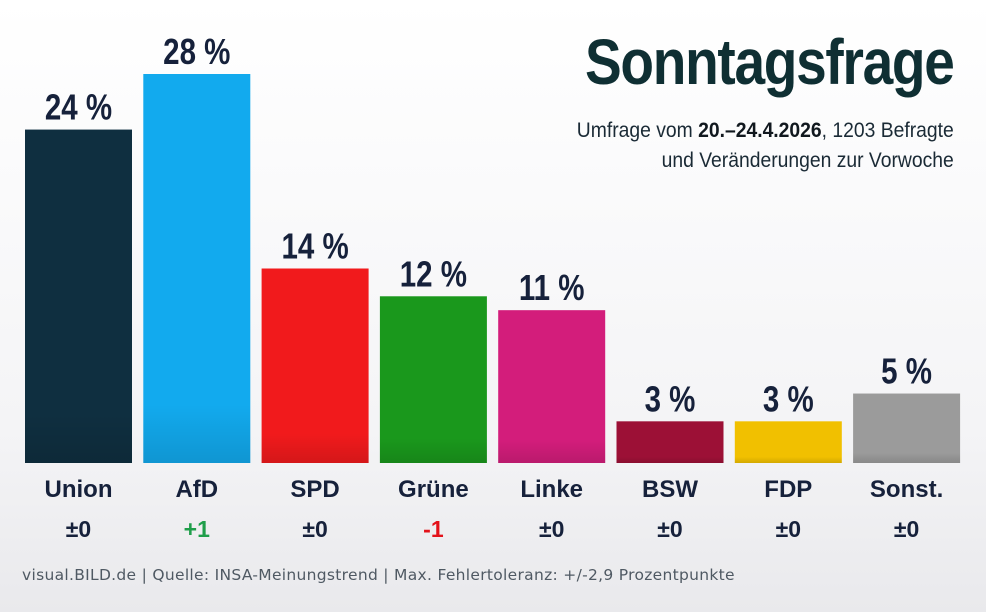 This screenshot has width=986, height=612. What do you see at coordinates (906, 489) in the screenshot?
I see `party-label-sonst: Sonst.` at bounding box center [906, 489].